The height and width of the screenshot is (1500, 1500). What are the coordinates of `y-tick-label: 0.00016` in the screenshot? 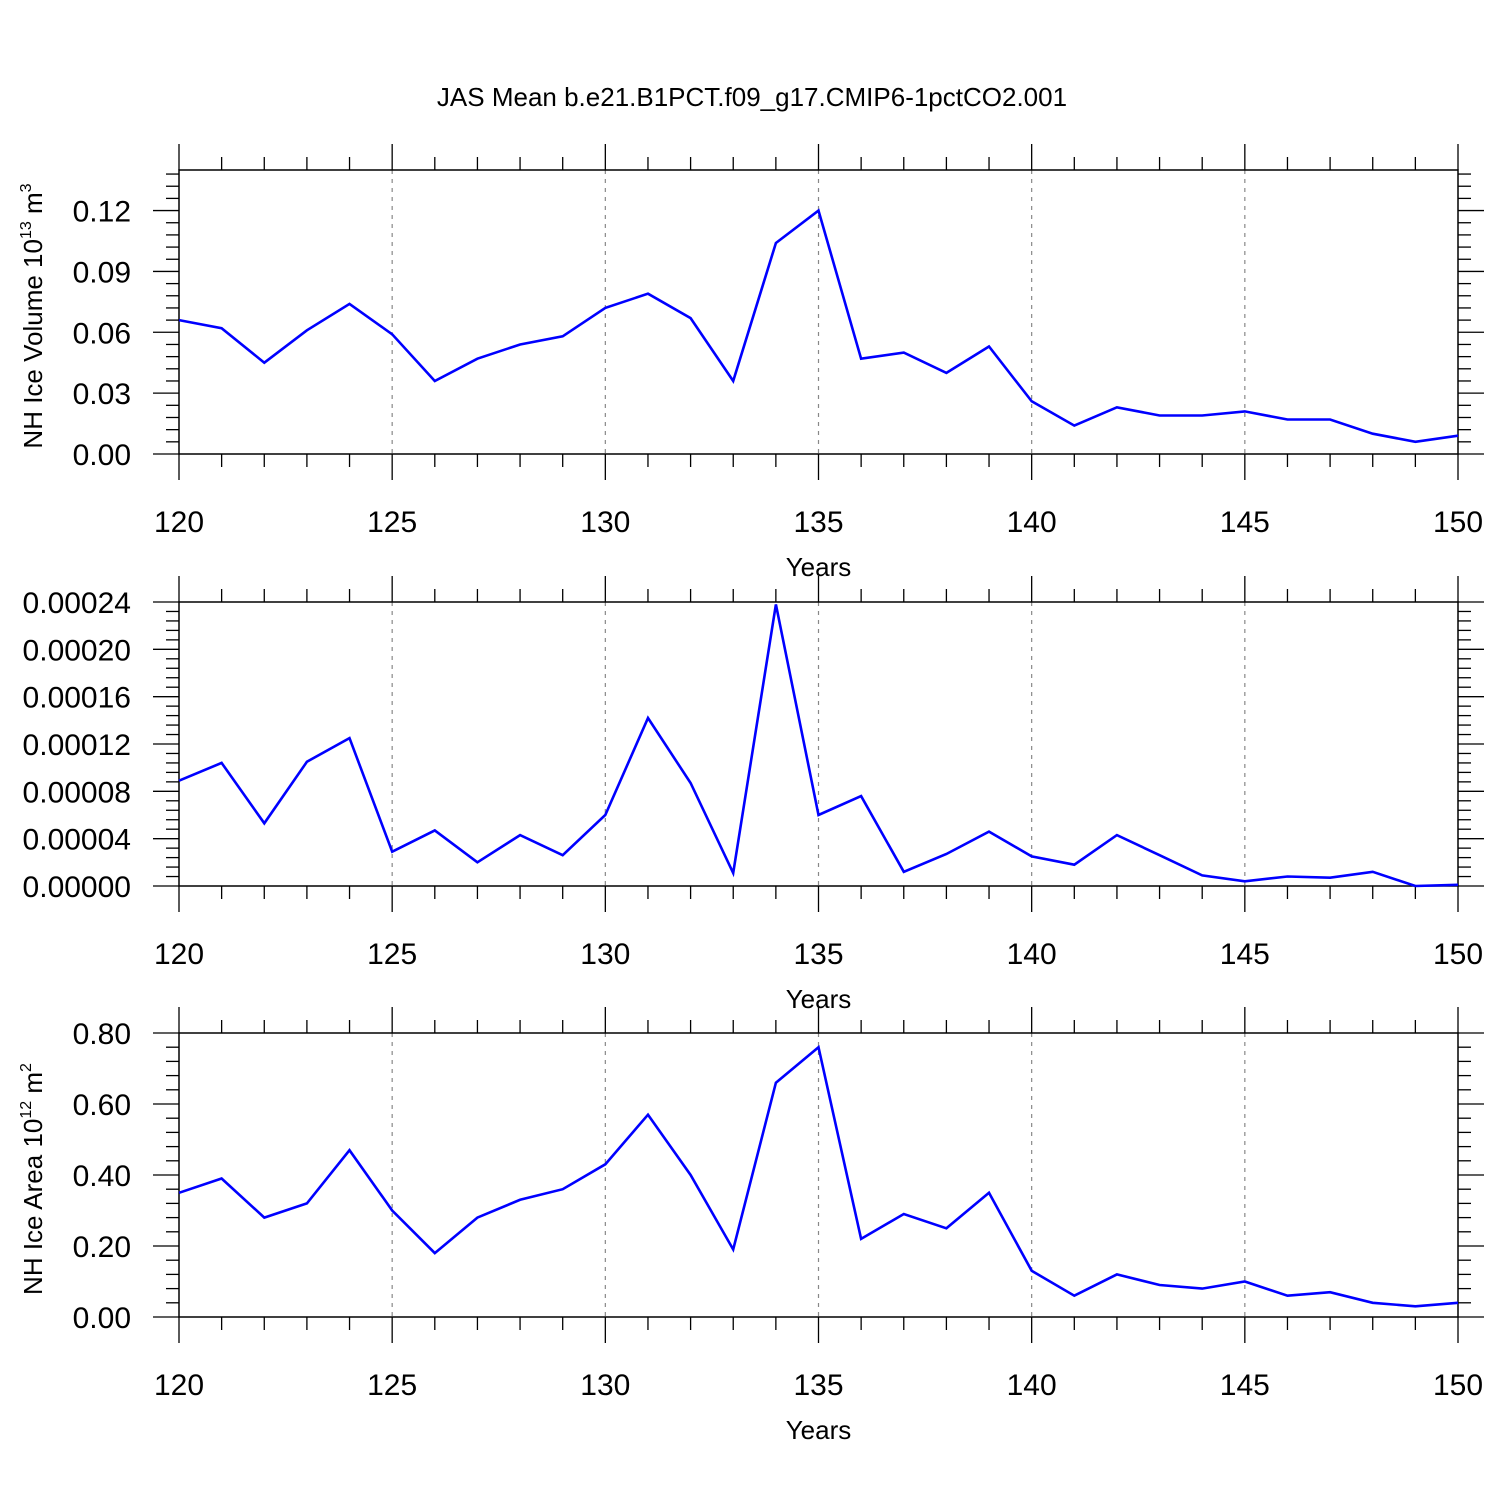 It's located at (77, 698).